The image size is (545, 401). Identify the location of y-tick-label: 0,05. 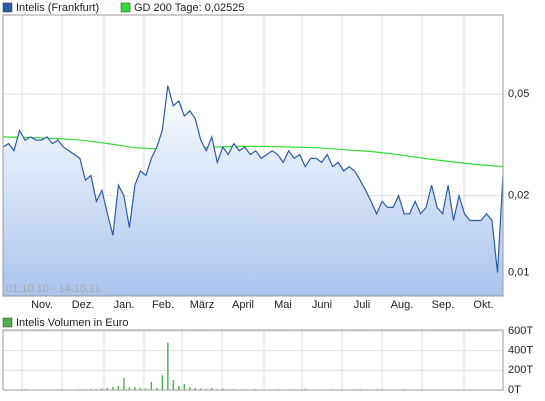
(518, 94).